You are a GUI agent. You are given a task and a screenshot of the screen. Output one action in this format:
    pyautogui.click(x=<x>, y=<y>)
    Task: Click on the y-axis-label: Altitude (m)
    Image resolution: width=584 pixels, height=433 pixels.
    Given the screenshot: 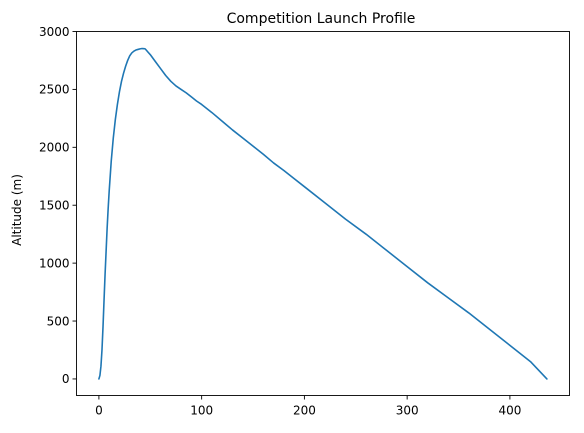 What is the action you would take?
    pyautogui.click(x=17, y=210)
    